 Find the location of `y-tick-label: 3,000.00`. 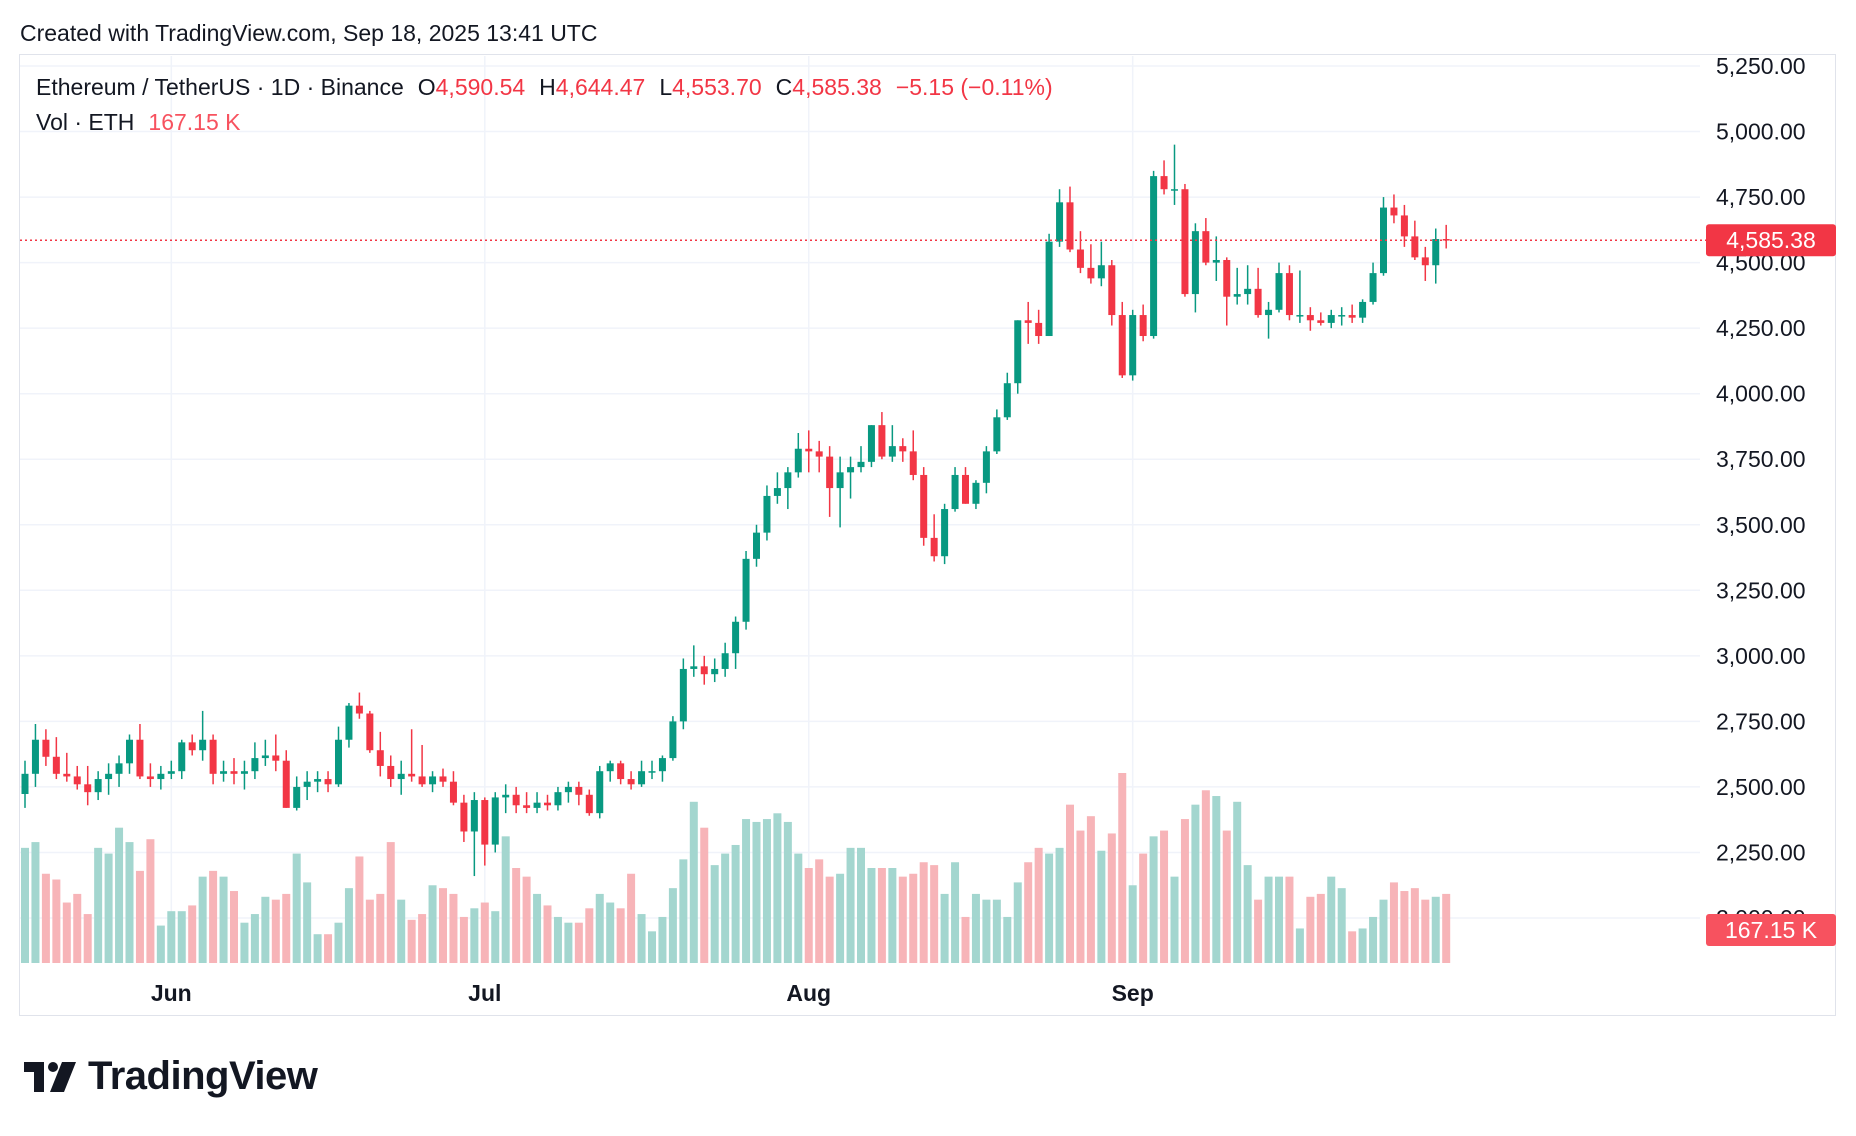

y-tick-label: 3,000.00 is located at coordinates (1761, 656).